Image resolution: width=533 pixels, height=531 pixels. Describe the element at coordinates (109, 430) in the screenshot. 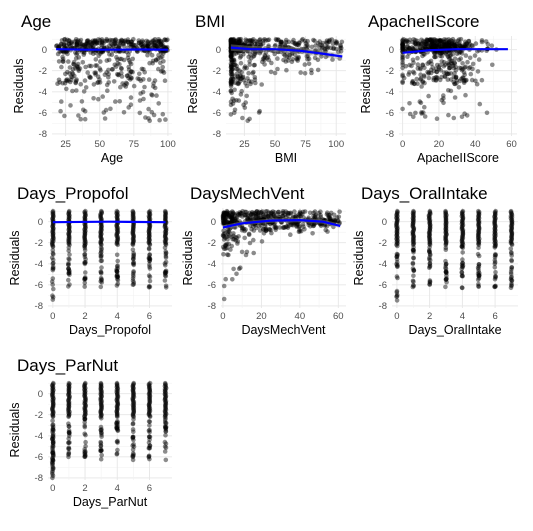

I see `points` at that location.